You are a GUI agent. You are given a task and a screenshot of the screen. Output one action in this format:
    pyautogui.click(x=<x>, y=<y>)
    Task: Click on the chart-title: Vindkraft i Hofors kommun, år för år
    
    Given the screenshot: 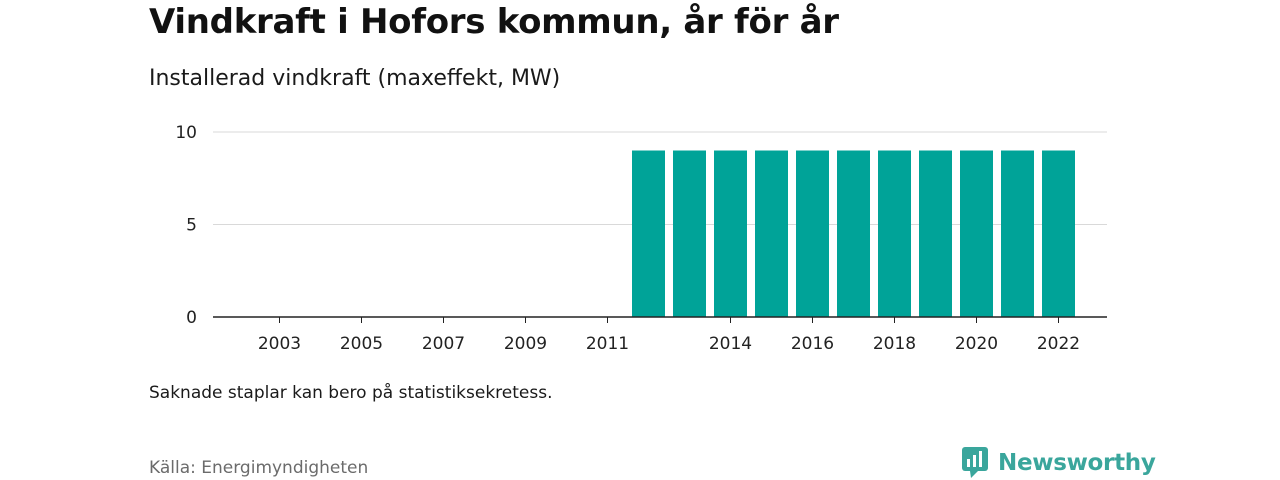 What is the action you would take?
    pyautogui.click(x=494, y=22)
    